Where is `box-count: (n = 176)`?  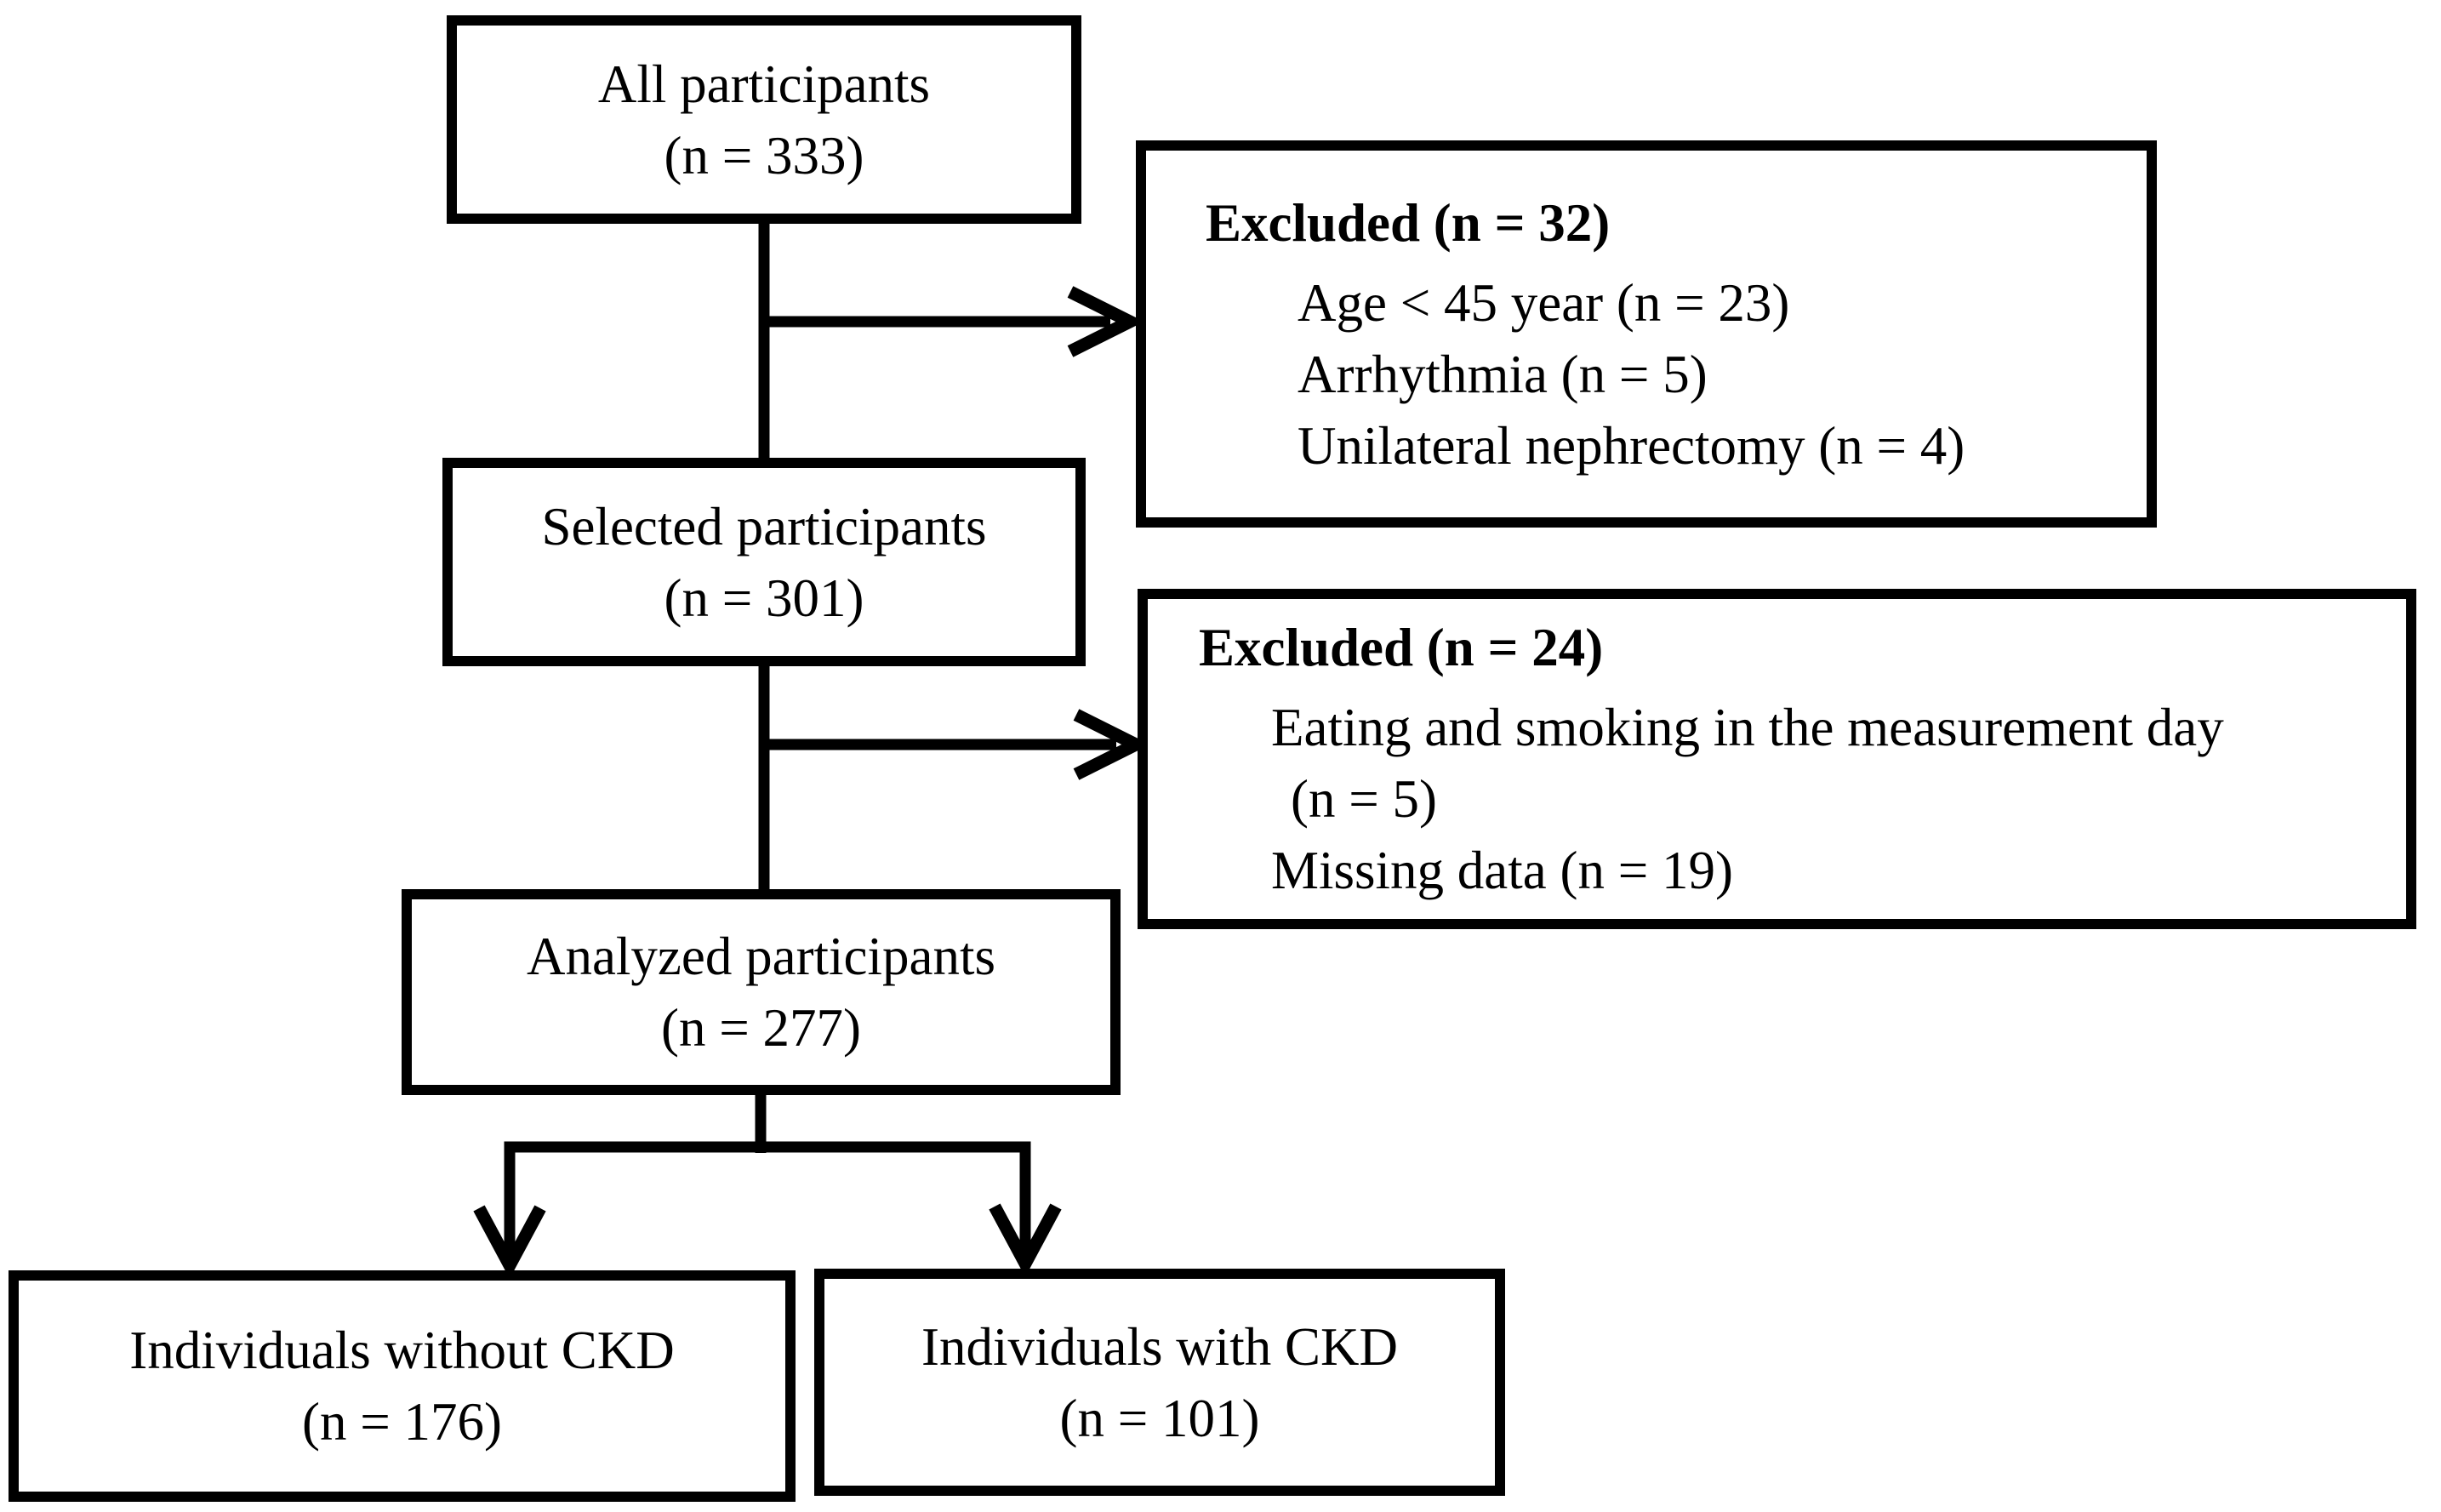
box-count: (n = 176) is located at coordinates (402, 1422).